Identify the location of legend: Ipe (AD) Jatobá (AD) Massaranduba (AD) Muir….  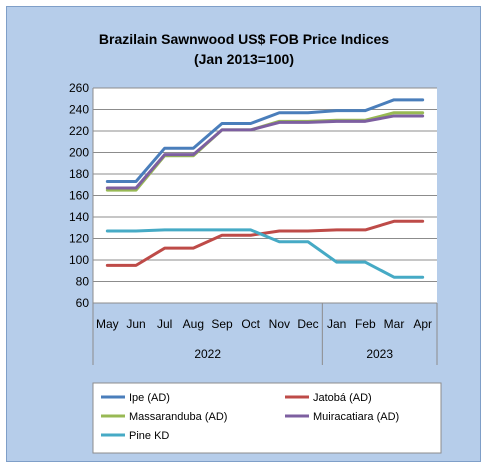
(267, 418).